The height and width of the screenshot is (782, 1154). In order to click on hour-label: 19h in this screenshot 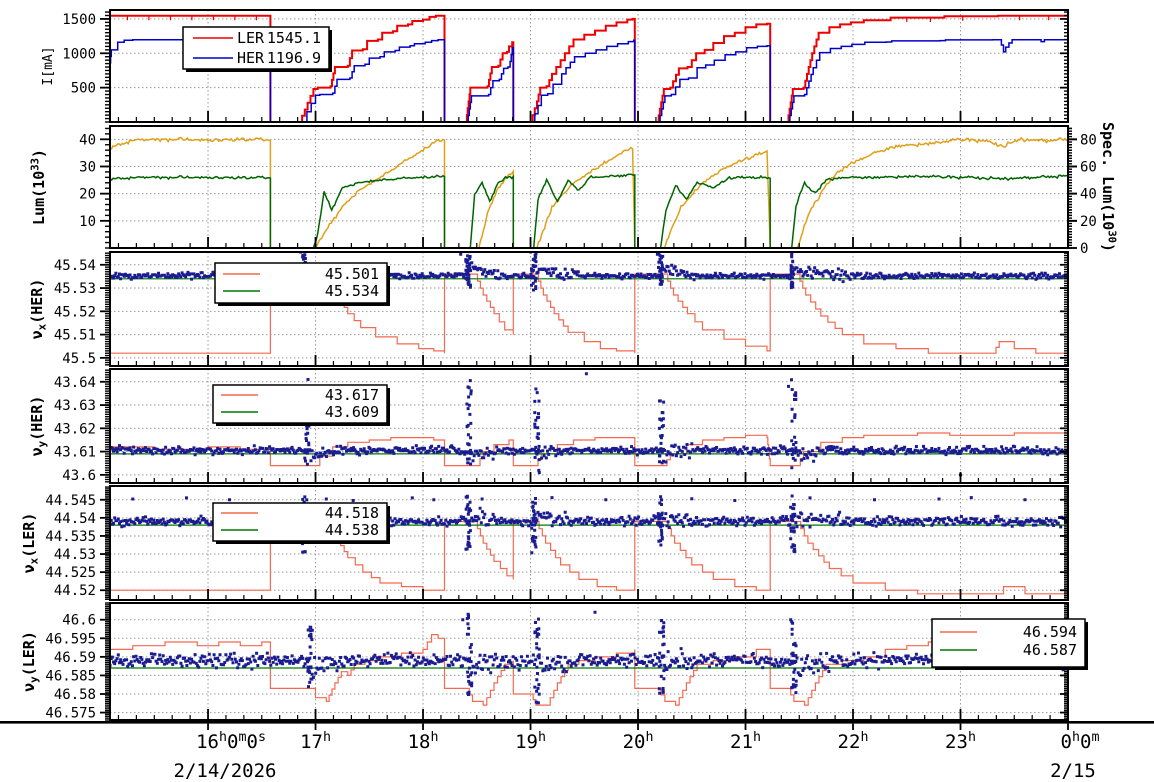, I will do `click(530, 741)`.